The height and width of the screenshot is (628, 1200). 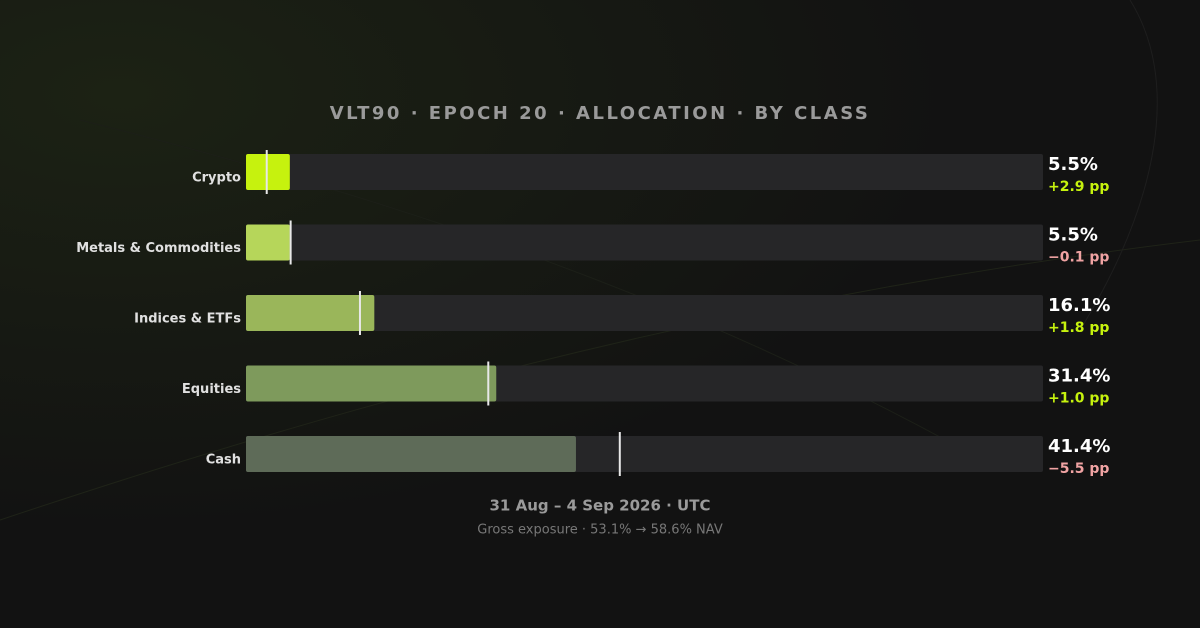 I want to click on value-label: 16.1%, so click(x=1079, y=305).